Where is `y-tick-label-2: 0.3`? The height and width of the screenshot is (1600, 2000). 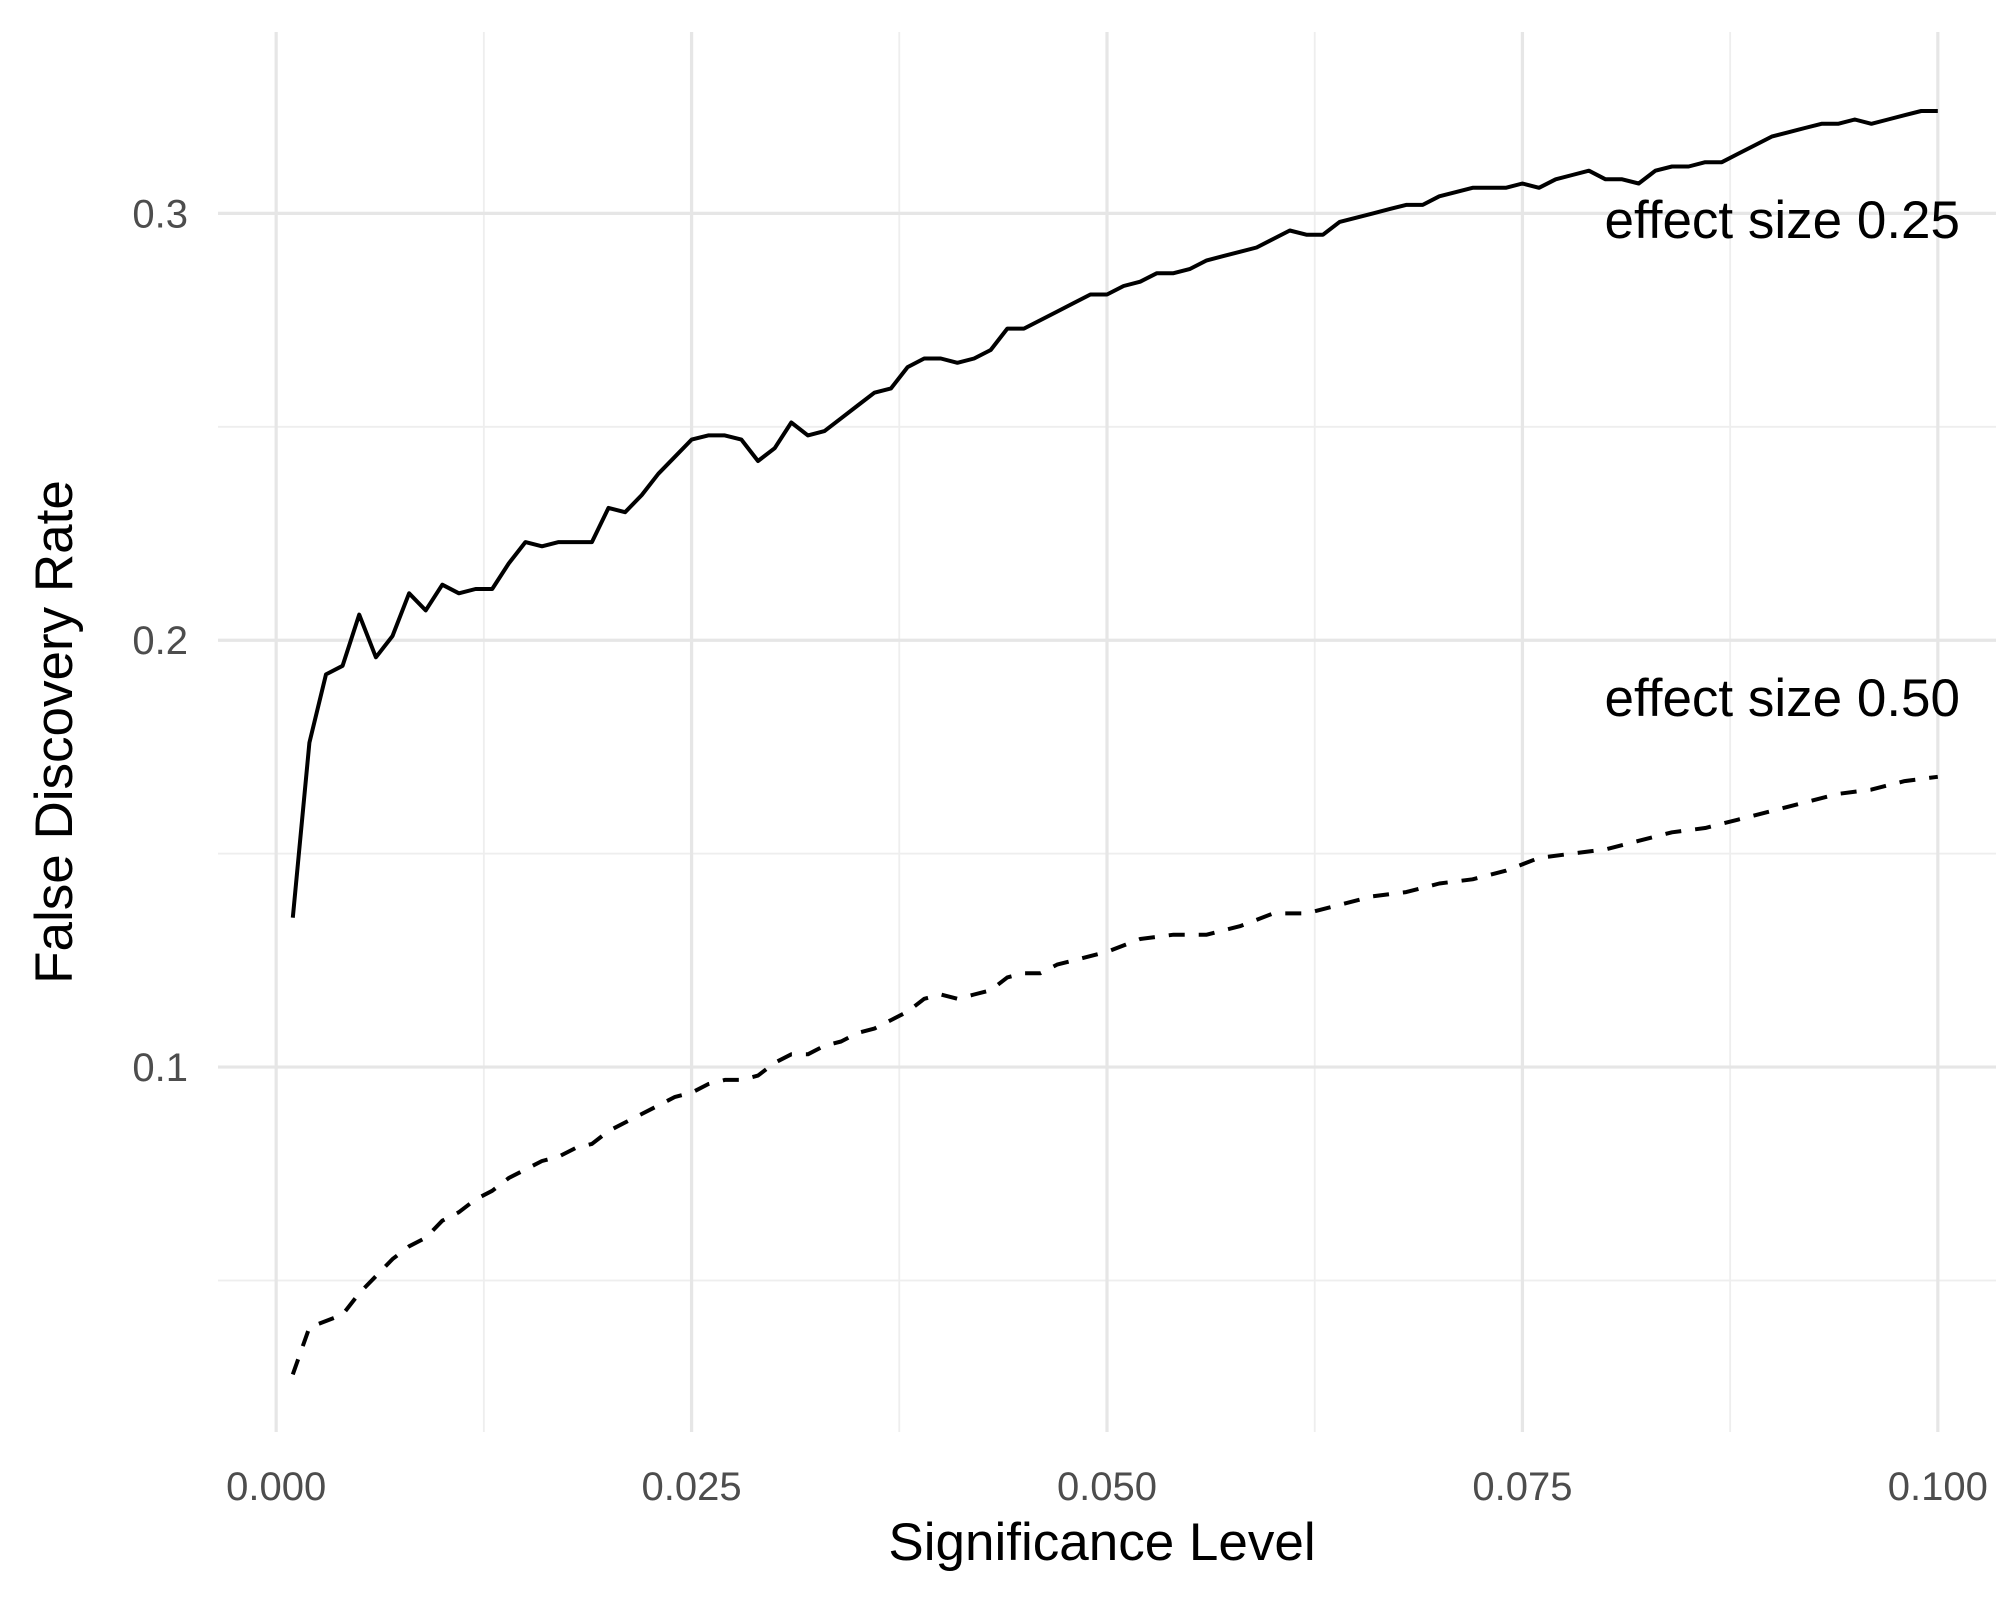
y-tick-label-2: 0.3 is located at coordinates (160, 214).